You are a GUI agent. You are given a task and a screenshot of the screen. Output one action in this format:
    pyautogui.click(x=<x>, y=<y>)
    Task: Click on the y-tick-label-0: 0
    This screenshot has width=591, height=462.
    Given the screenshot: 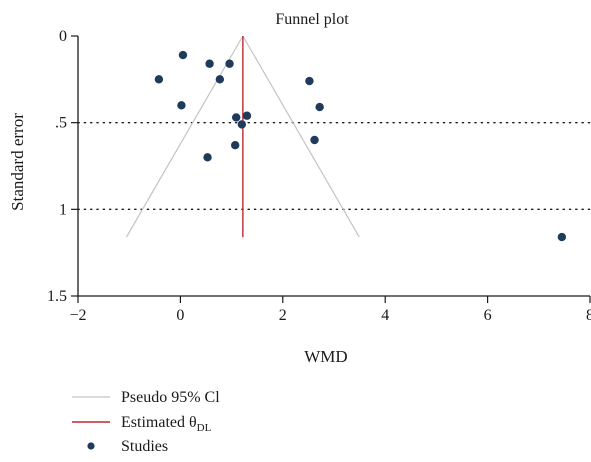 What is the action you would take?
    pyautogui.click(x=63, y=36)
    